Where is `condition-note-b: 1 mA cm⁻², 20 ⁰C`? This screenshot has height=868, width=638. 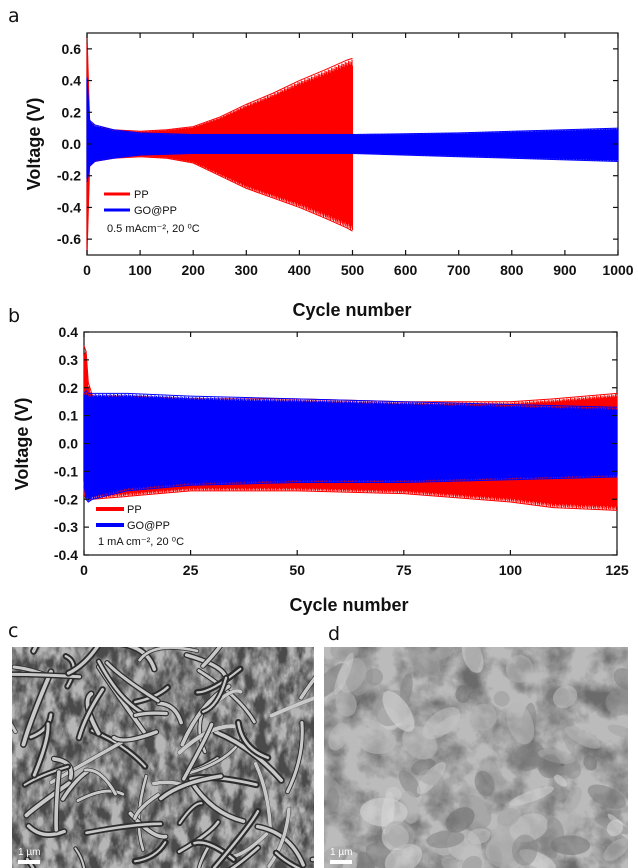
condition-note-b: 1 mA cm⁻², 20 ⁰C is located at coordinates (141, 542).